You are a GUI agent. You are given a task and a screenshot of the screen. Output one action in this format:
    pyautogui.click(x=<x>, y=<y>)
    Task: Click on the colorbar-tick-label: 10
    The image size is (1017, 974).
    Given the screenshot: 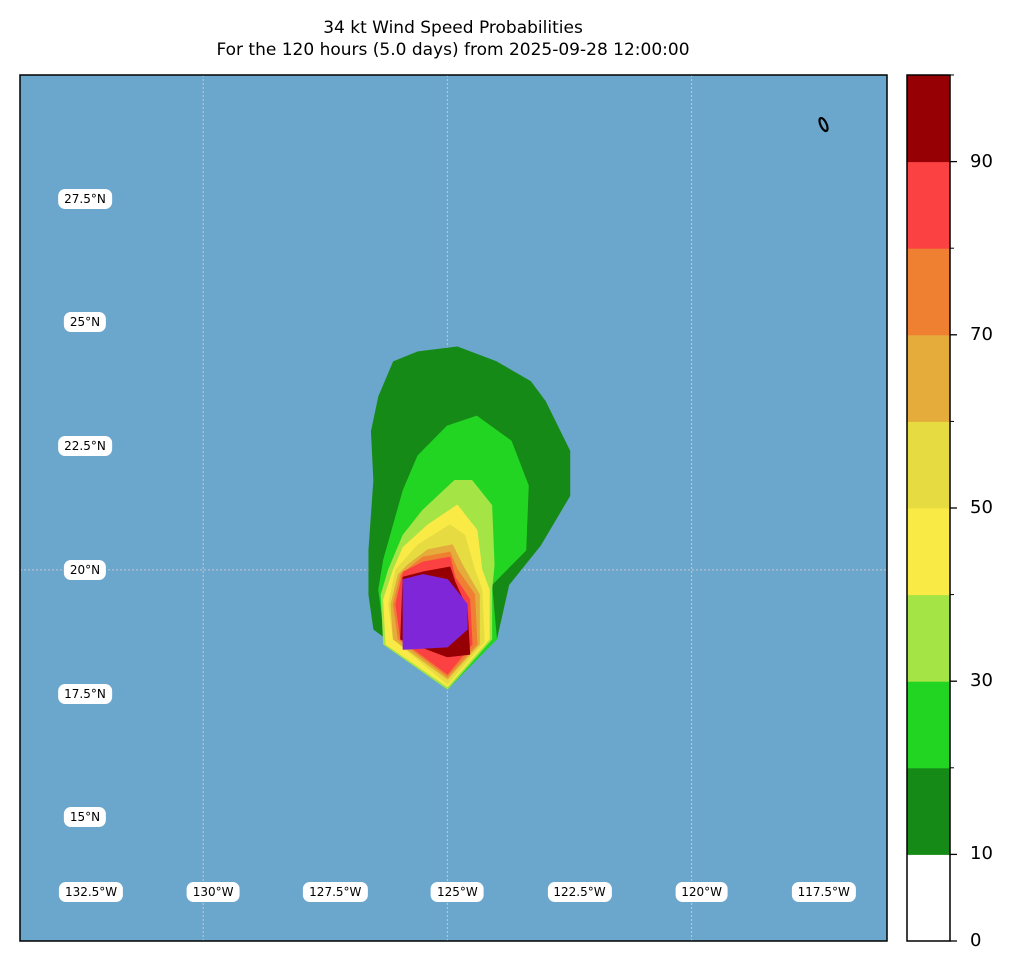 What is the action you would take?
    pyautogui.click(x=981, y=854)
    